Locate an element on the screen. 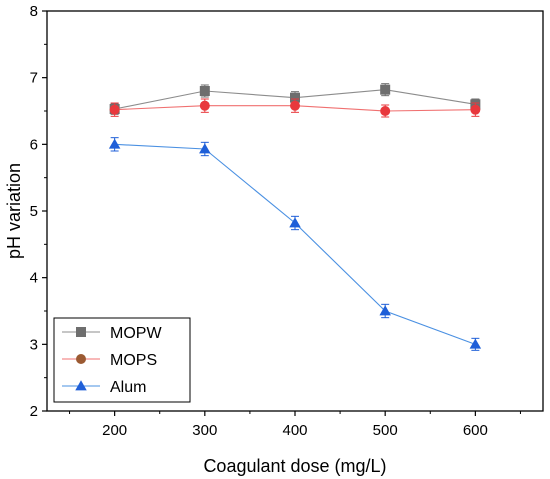 This screenshot has width=550, height=479. legend-marker-alum is located at coordinates (81, 385).